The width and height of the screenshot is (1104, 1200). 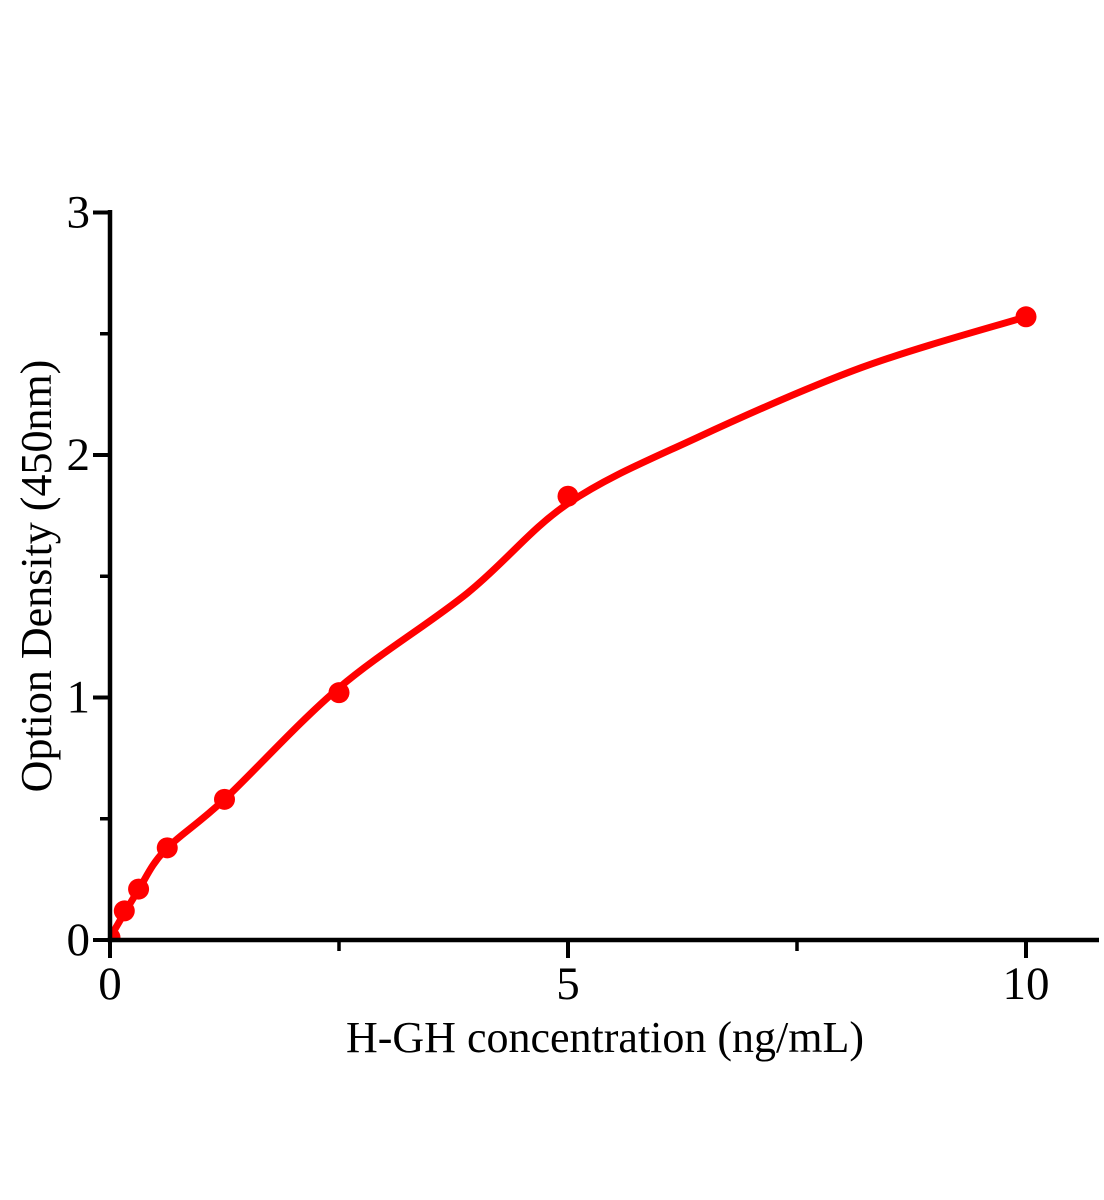 I want to click on y-tick-label: 2, so click(x=79, y=455).